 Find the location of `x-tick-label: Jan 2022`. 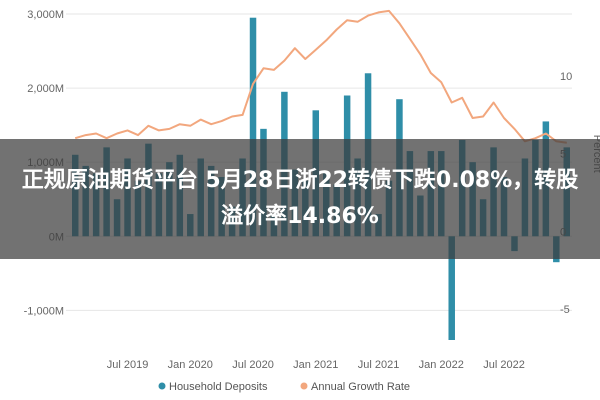

x-tick-label: Jan 2022 is located at coordinates (441, 365).